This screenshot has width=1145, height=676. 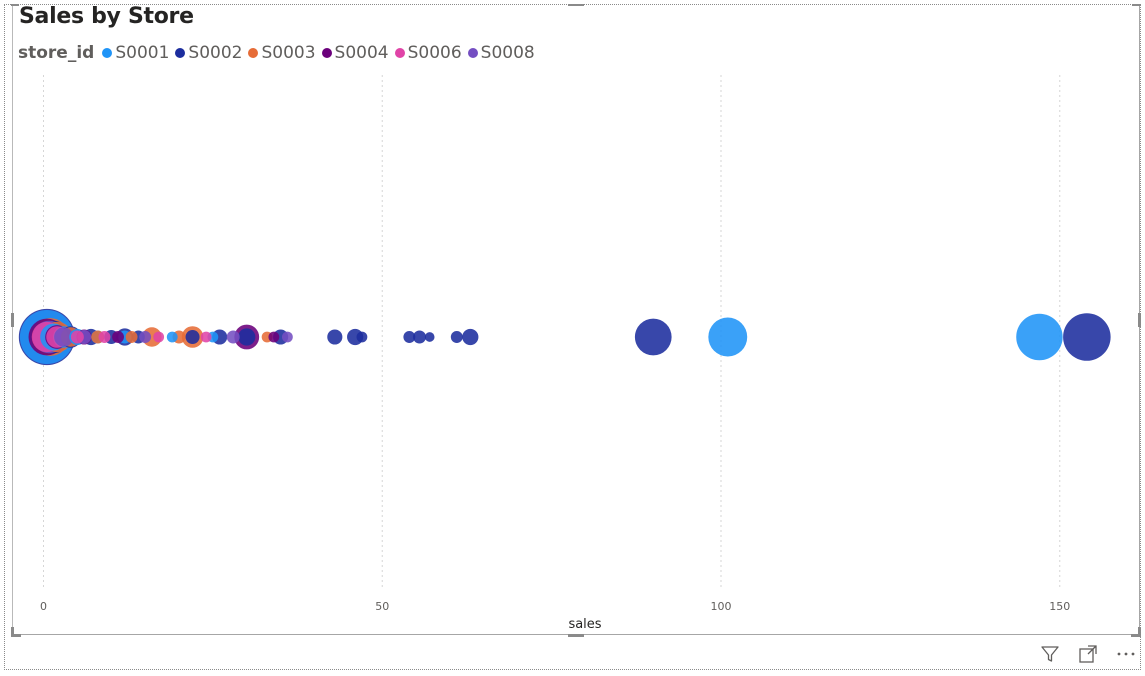 I want to click on legend-item-s0003: S0003, so click(x=282, y=53).